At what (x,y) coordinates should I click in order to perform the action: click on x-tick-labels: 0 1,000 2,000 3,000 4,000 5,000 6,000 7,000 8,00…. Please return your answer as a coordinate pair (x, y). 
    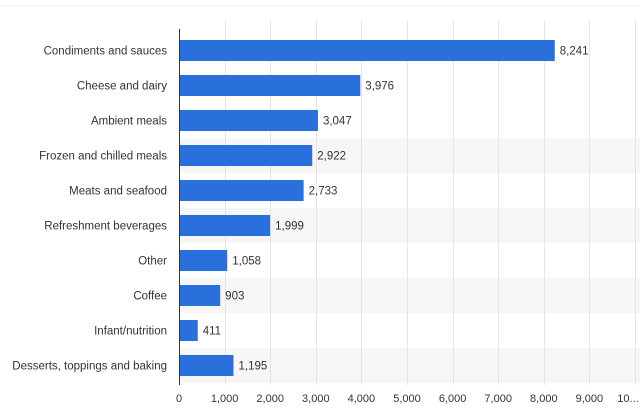
    Looking at the image, I should click on (407, 399).